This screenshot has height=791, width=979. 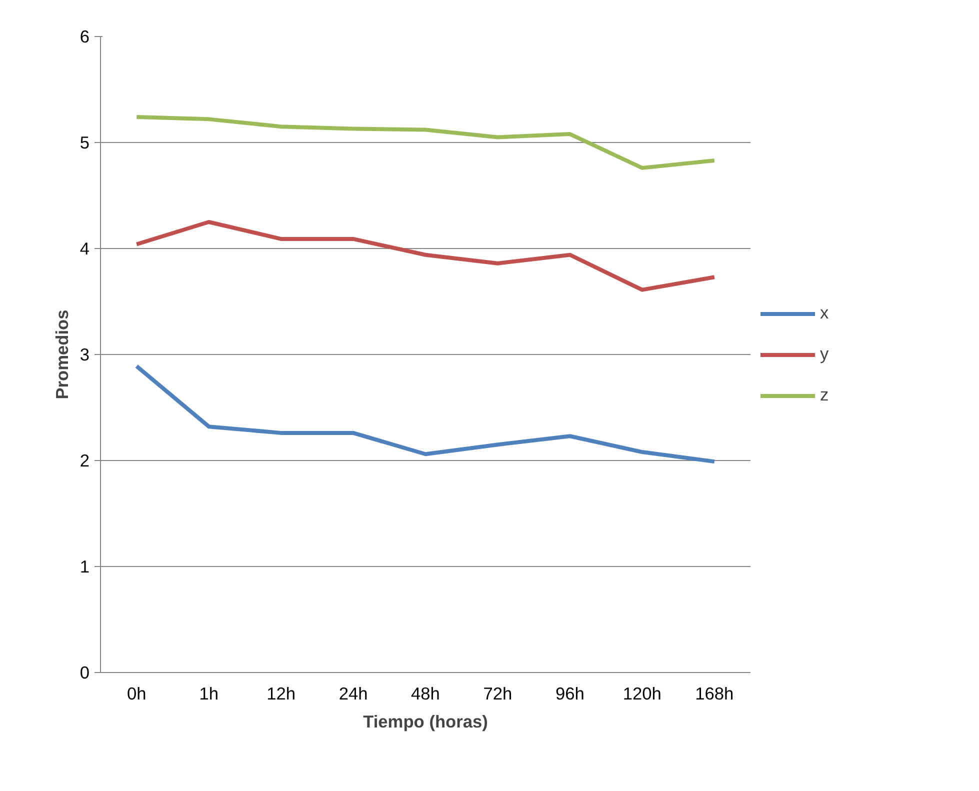 I want to click on y-tick-label: 5, so click(x=85, y=142).